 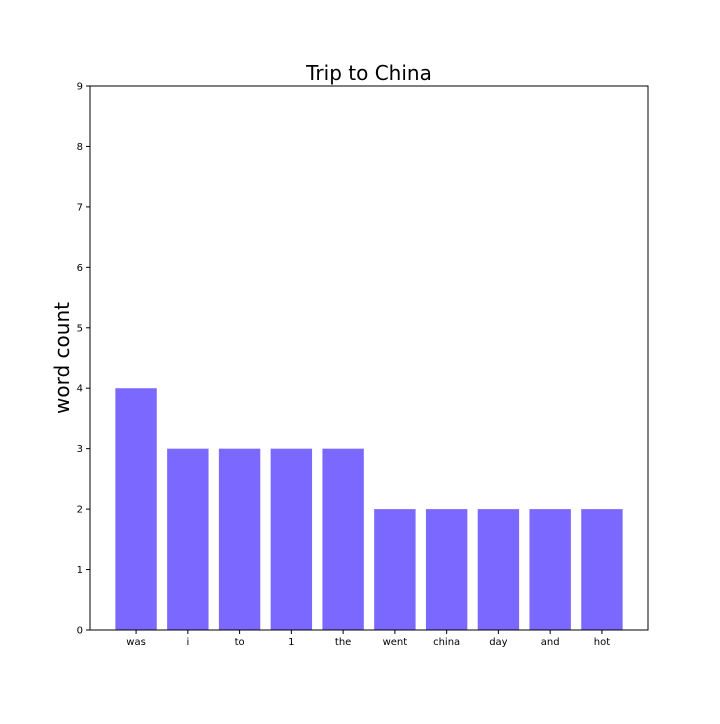 What do you see at coordinates (291, 642) in the screenshot?
I see `x-tick-label: 1` at bounding box center [291, 642].